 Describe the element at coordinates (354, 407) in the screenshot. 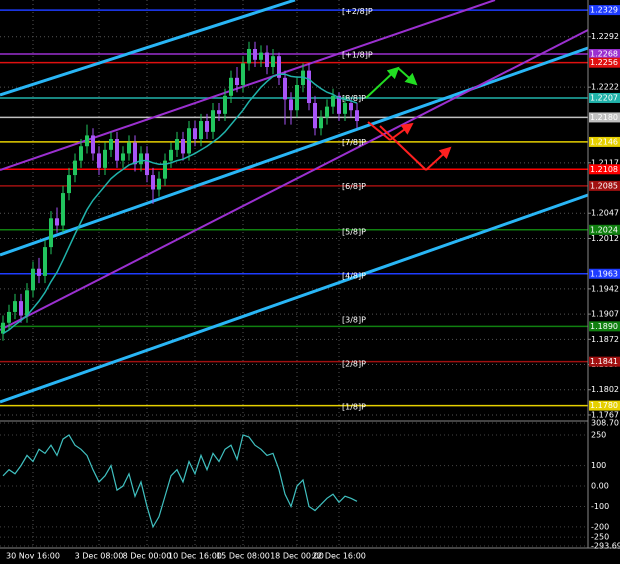

I see `murray-label: [1/8]P` at that location.